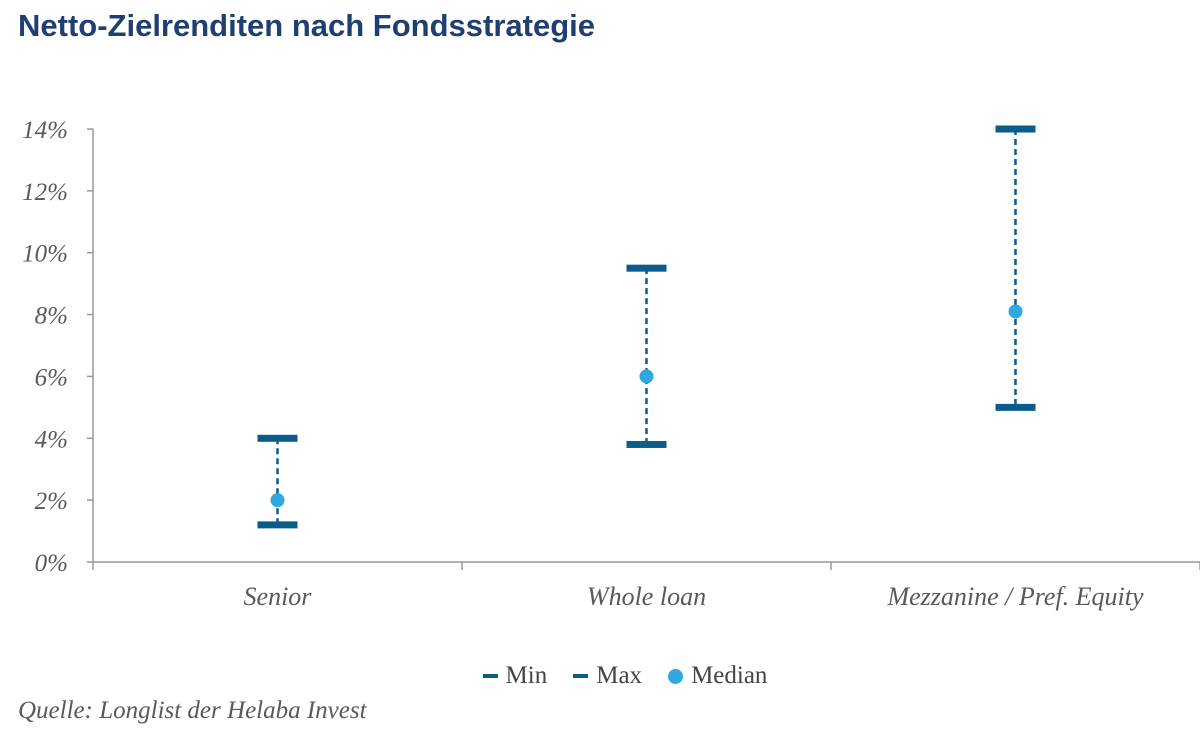  I want to click on y-tick-label: 4%, so click(51, 439).